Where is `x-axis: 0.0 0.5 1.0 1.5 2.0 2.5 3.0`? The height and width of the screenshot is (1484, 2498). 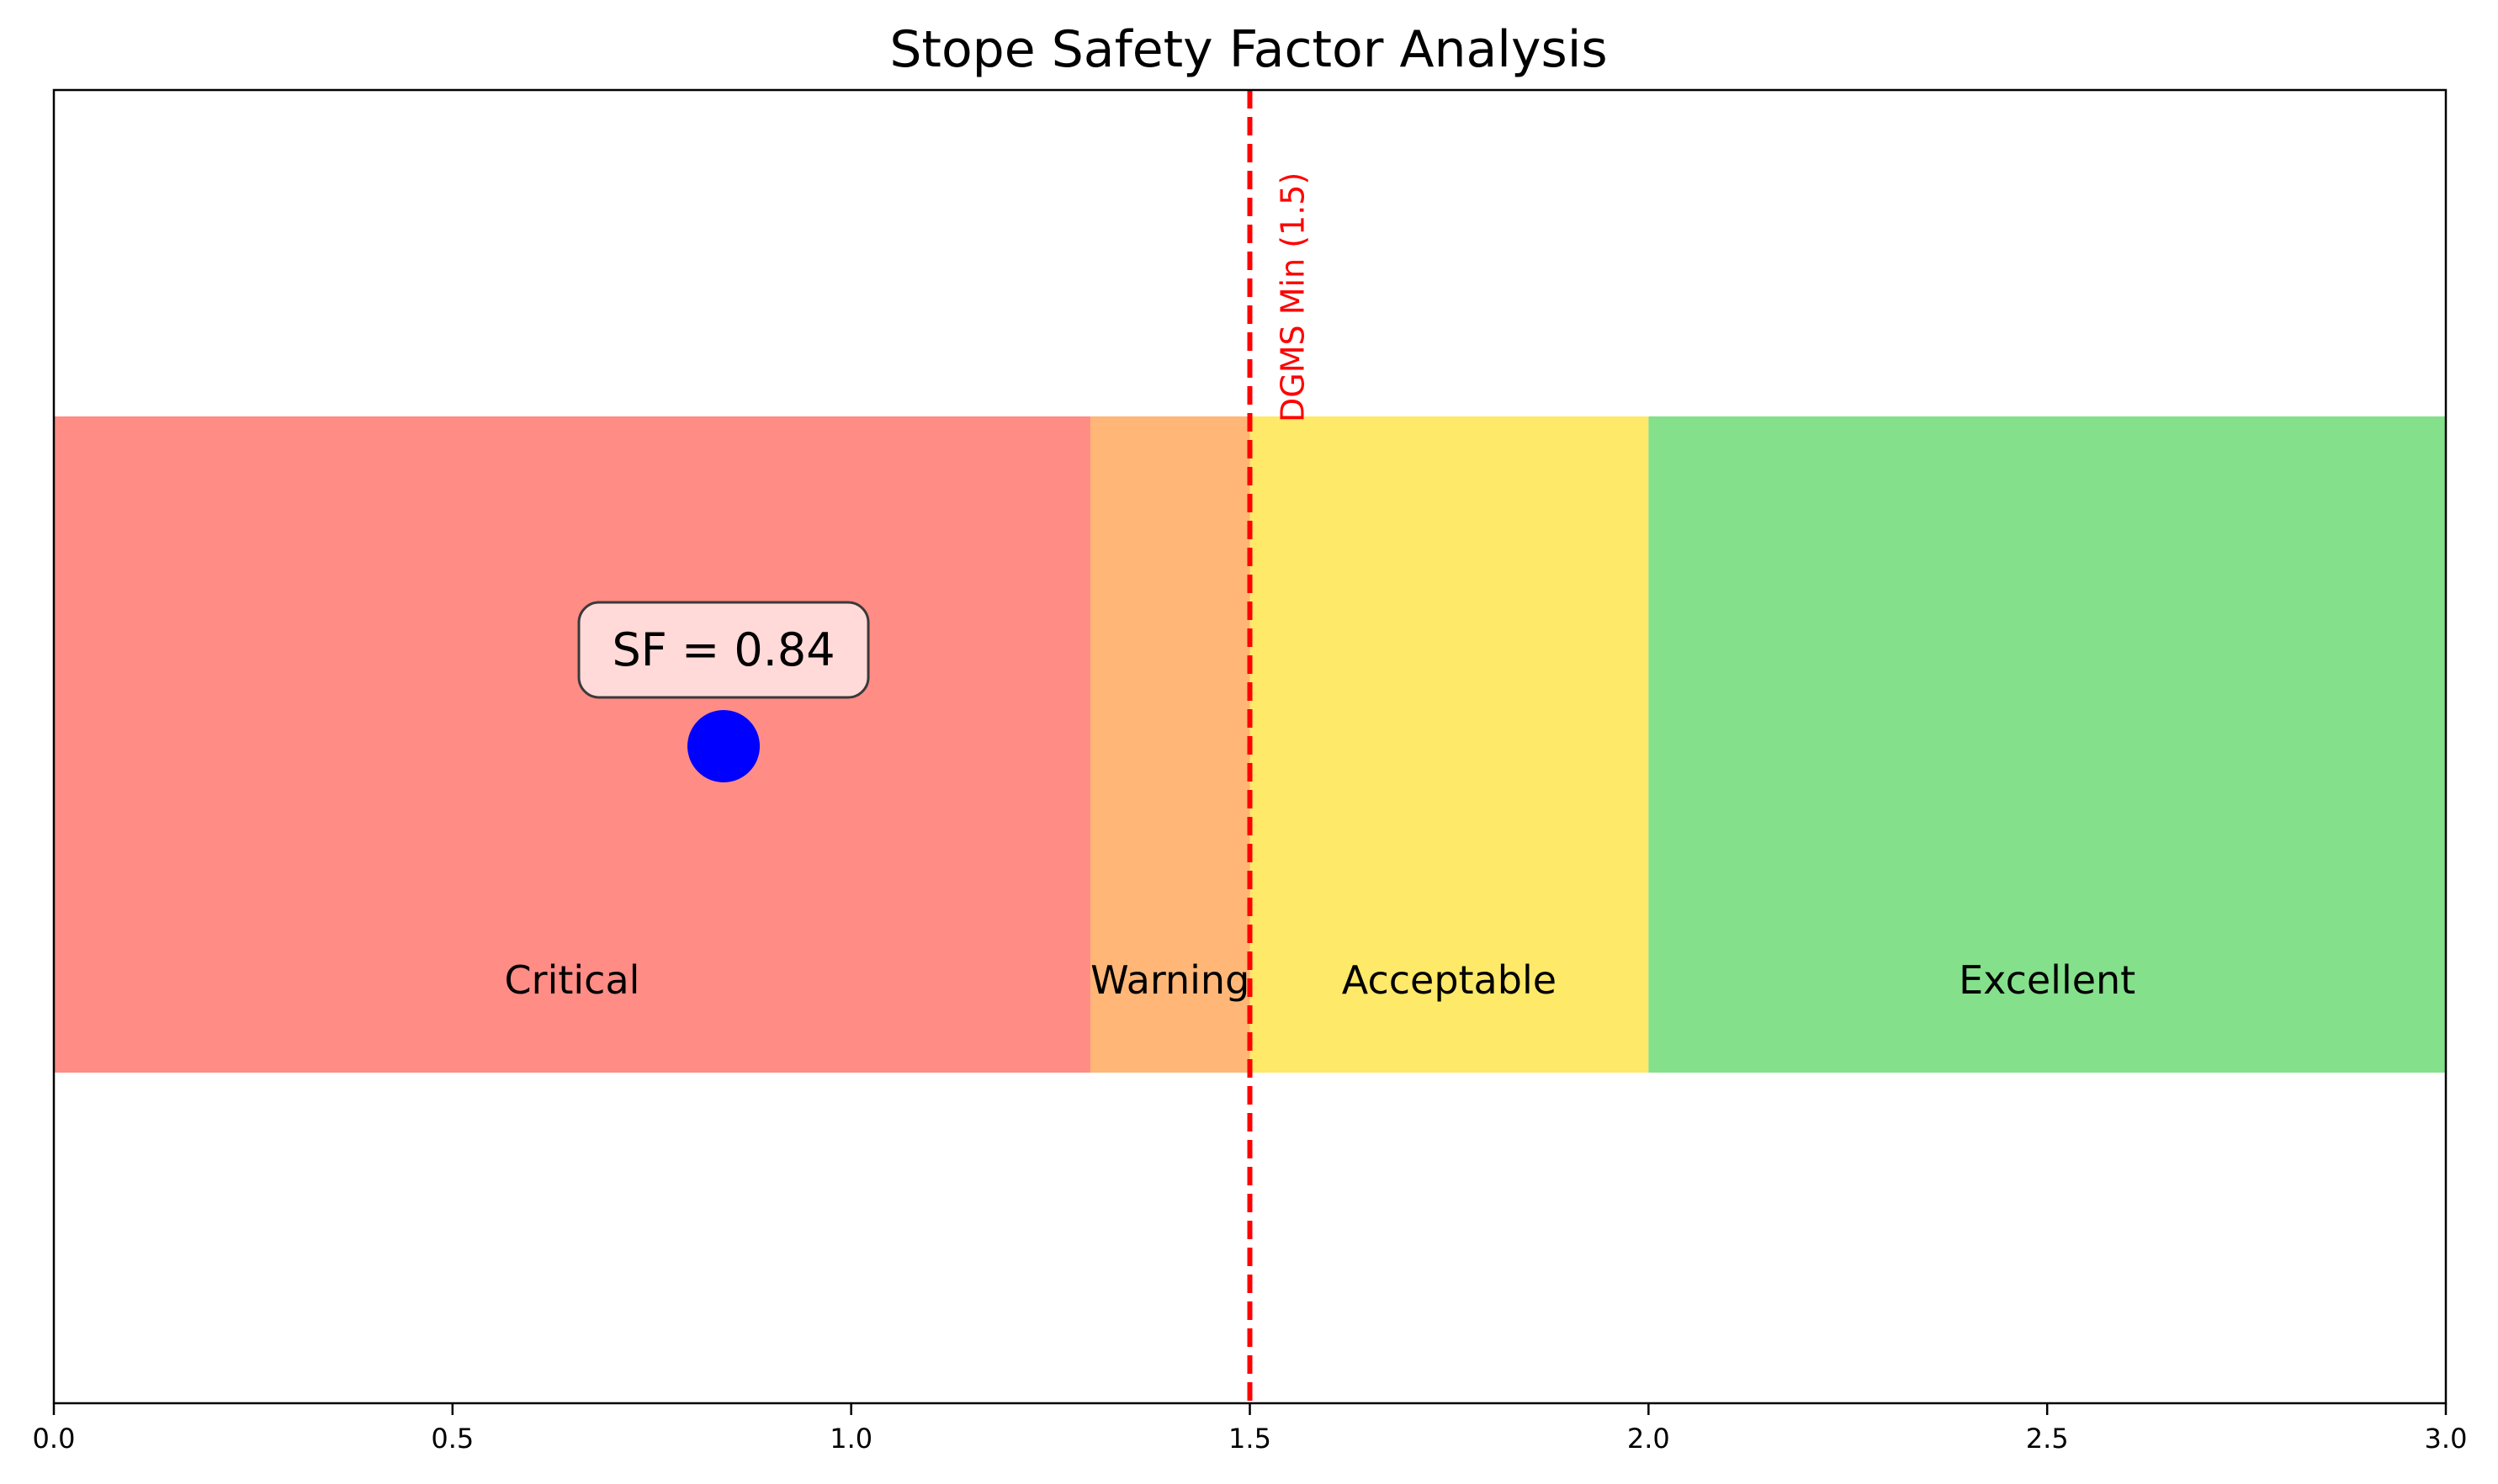 x-axis: 0.0 0.5 1.0 1.5 2.0 2.5 3.0 is located at coordinates (1250, 1429).